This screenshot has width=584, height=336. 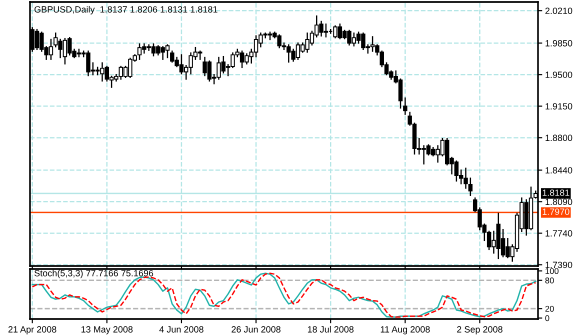 What do you see at coordinates (181, 329) in the screenshot?
I see `x-tick-label: 4 Jun 2008` at bounding box center [181, 329].